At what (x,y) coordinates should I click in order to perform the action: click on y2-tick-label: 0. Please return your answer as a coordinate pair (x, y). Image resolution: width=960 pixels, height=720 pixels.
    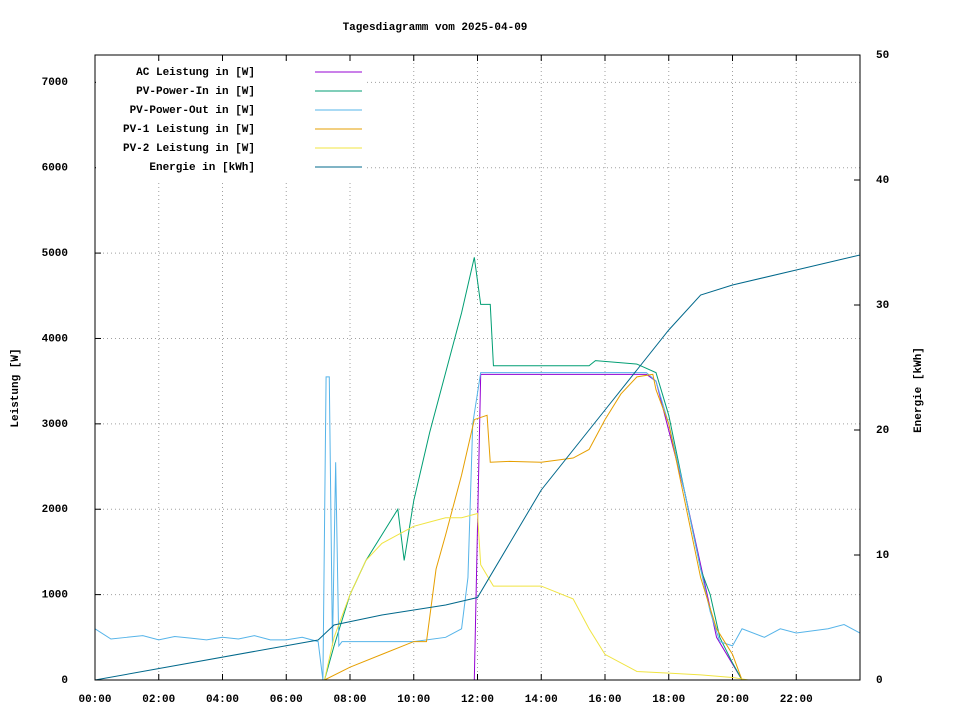
    Looking at the image, I should click on (879, 681).